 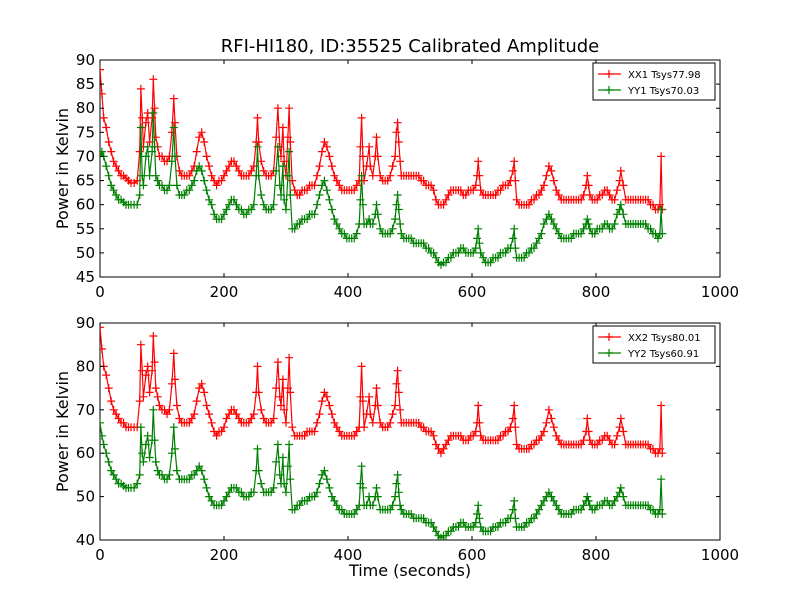 I want to click on x-tick-label: 1000, so click(x=720, y=292).